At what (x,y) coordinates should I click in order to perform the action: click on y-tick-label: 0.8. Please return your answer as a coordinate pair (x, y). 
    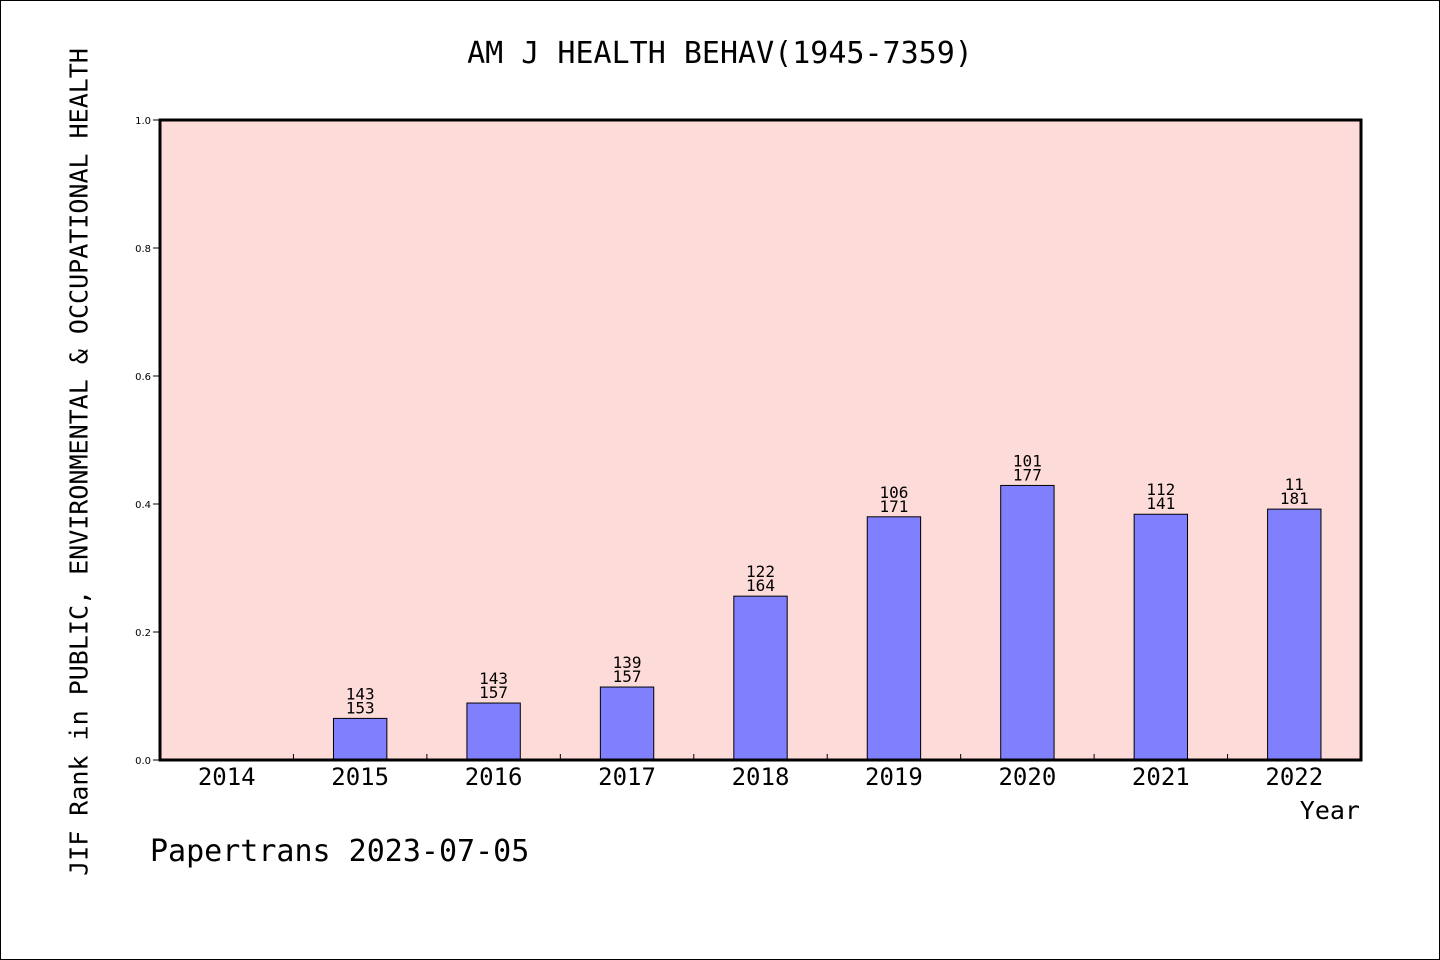
    Looking at the image, I should click on (143, 249).